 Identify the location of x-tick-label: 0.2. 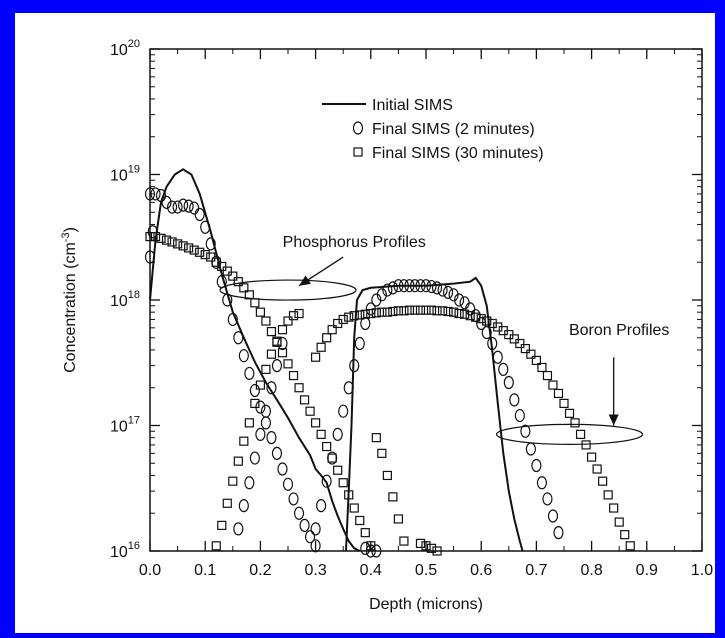
(260, 570).